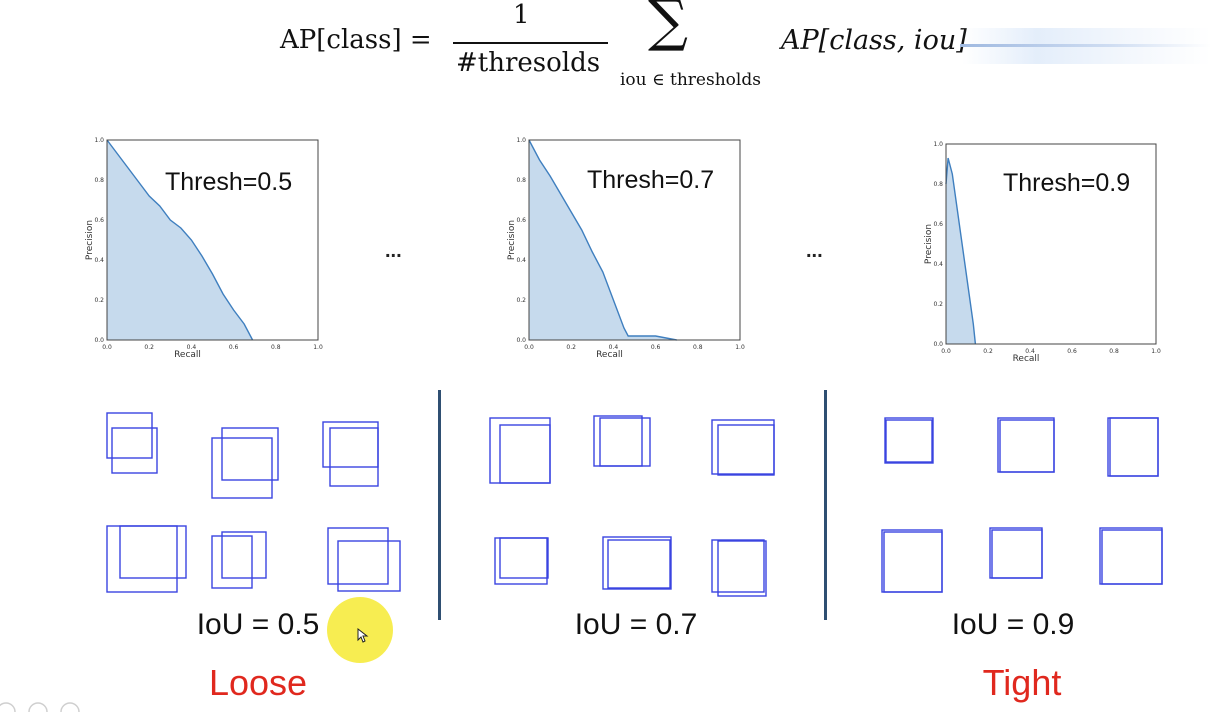 The image size is (1211, 712). Describe the element at coordinates (258, 624) in the screenshot. I see `iou-label-loose: IoU = 0.5` at that location.